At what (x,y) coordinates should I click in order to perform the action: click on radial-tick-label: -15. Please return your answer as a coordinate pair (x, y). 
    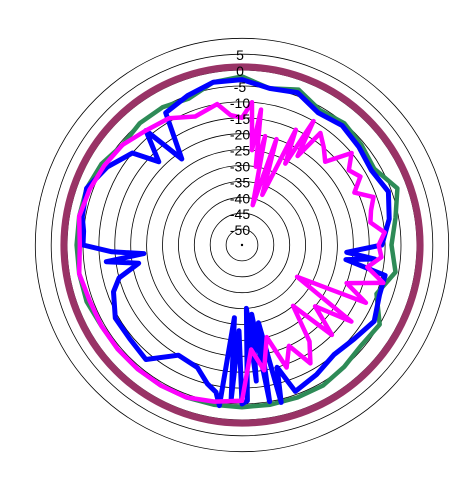
    Looking at the image, I should click on (240, 119).